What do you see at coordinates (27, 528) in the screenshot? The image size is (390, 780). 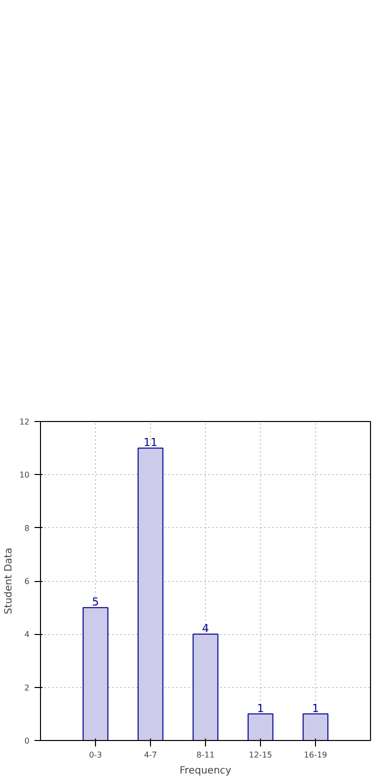 I see `y-tick-label: 8` at bounding box center [27, 528].